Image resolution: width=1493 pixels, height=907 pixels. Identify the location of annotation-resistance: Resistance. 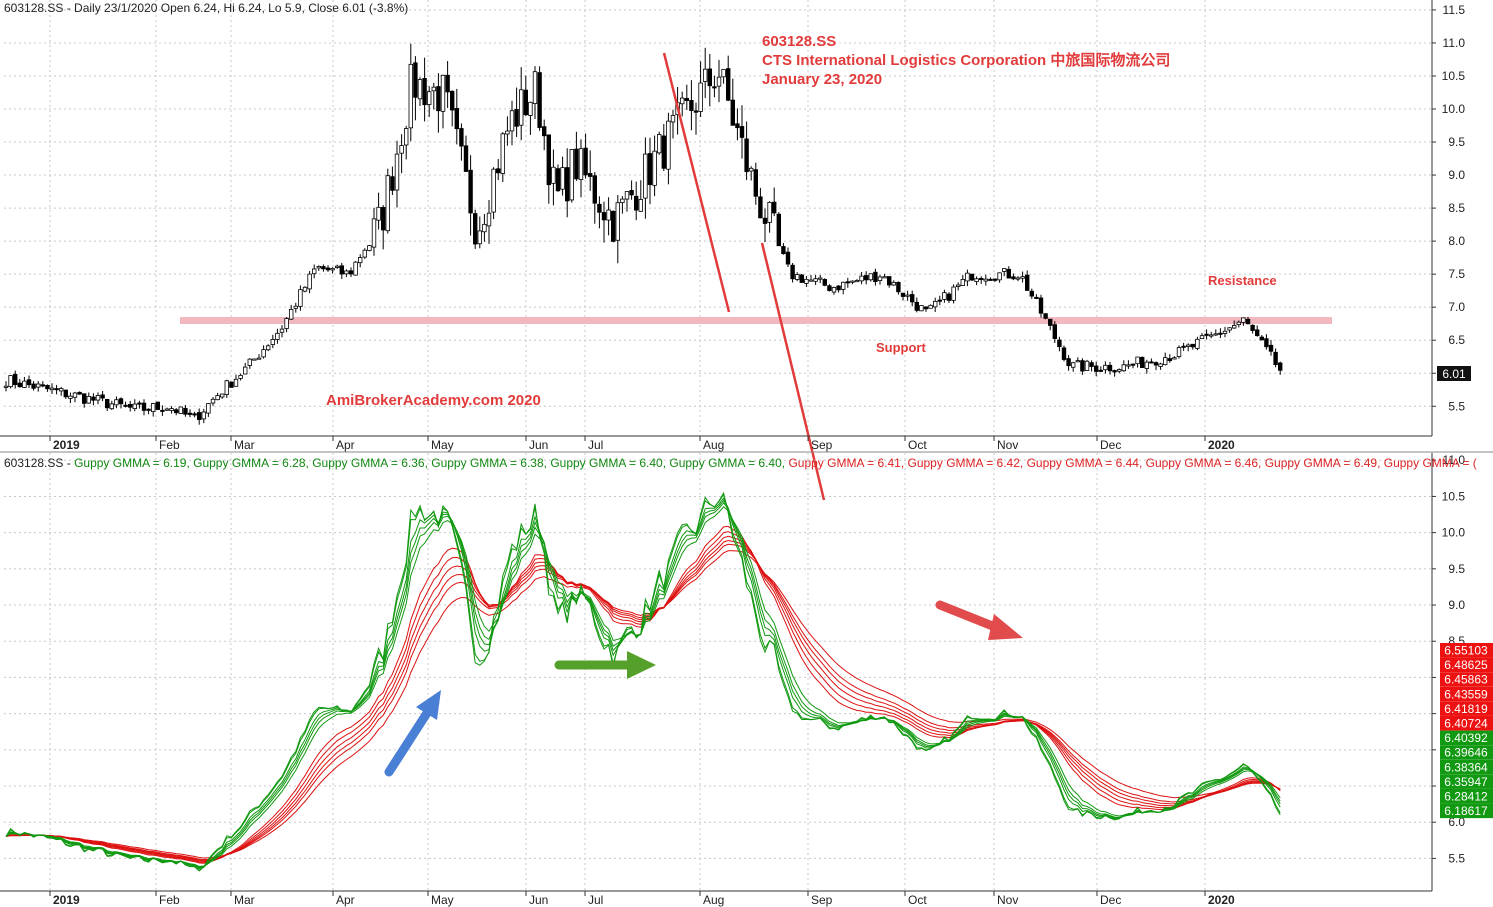
(1242, 280).